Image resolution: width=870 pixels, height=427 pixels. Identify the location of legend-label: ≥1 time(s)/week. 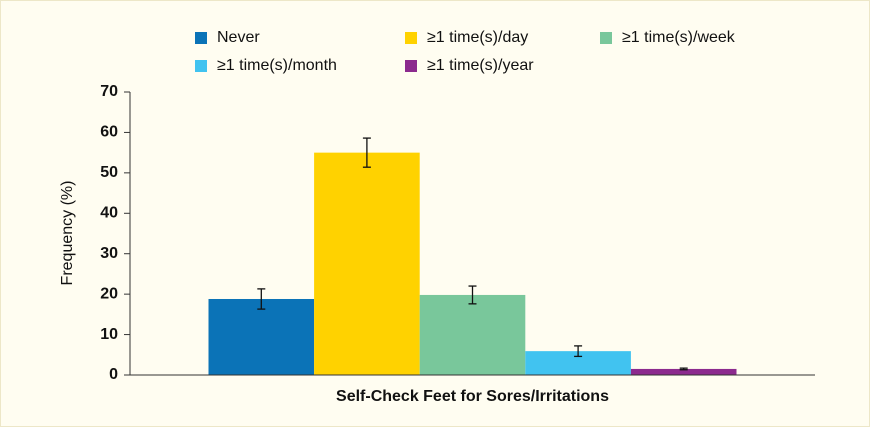
(679, 37).